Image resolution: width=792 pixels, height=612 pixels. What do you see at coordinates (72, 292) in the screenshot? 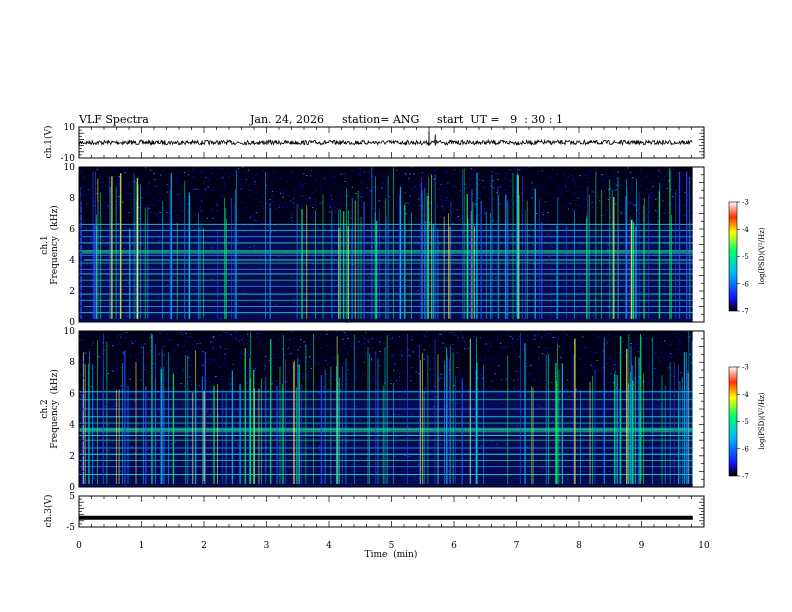
I see `panel1-ytick-label-1: 2` at bounding box center [72, 292].